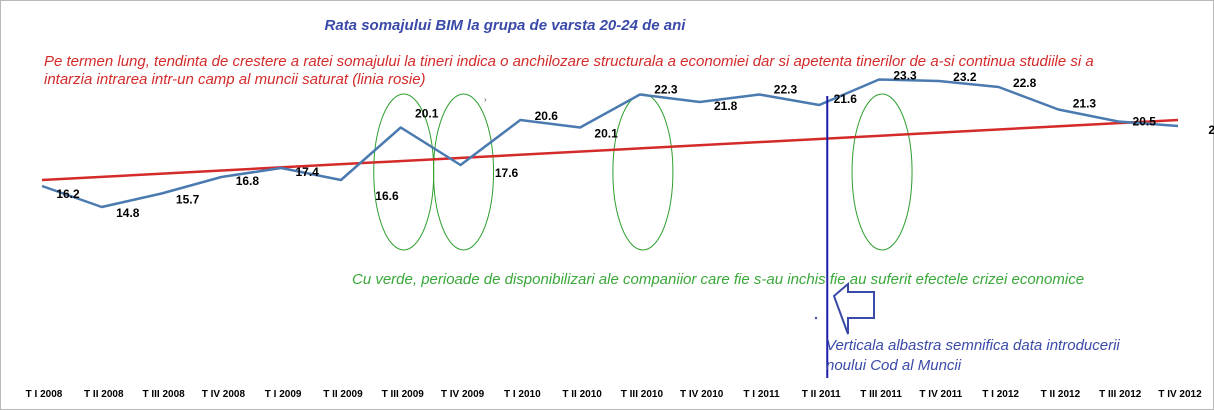 The image size is (1214, 410). Describe the element at coordinates (343, 394) in the screenshot. I see `x-tick-label: T II 2009` at that location.